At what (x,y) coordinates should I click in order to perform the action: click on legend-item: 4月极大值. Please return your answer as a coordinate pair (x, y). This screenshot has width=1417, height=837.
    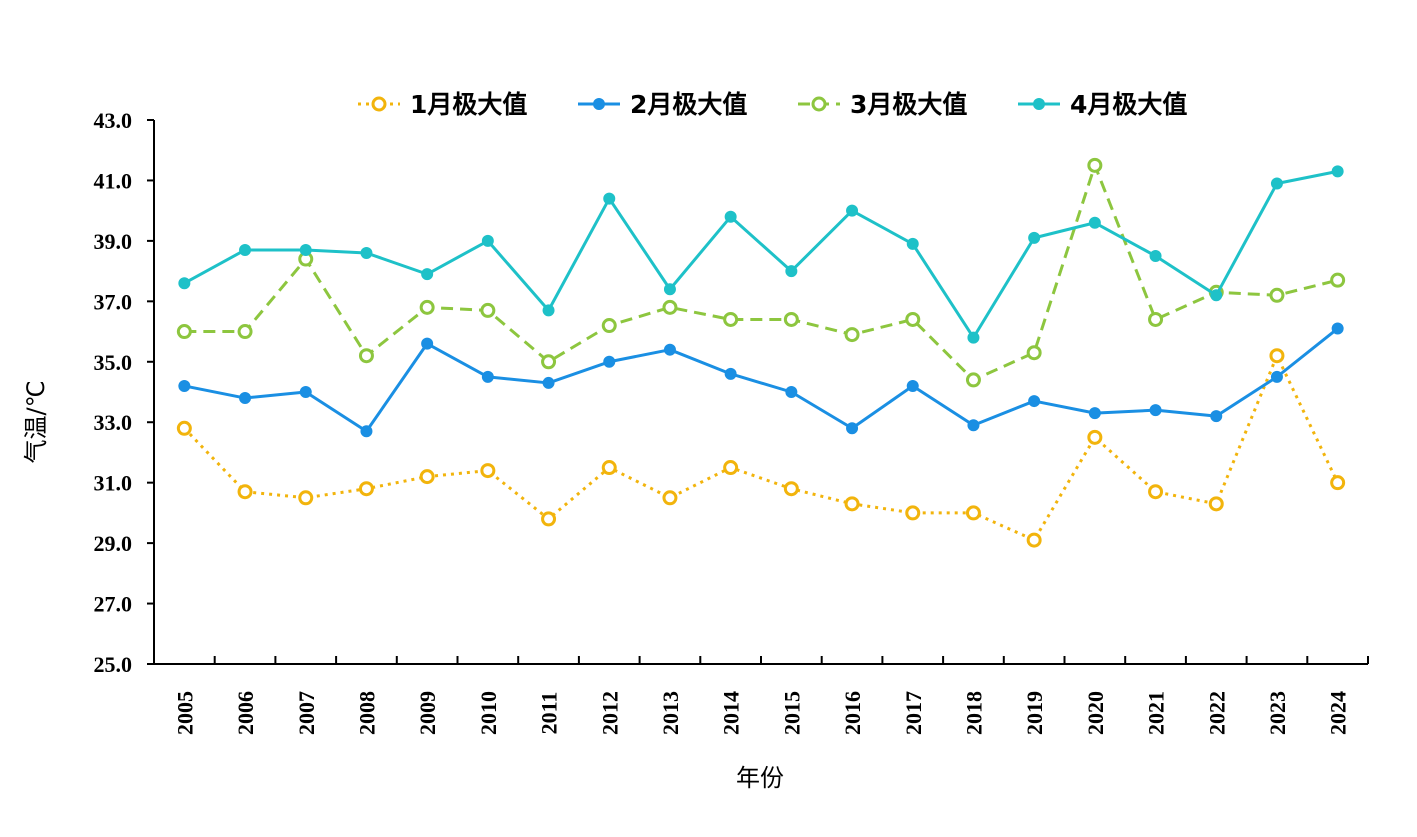
    Looking at the image, I should click on (1102, 104).